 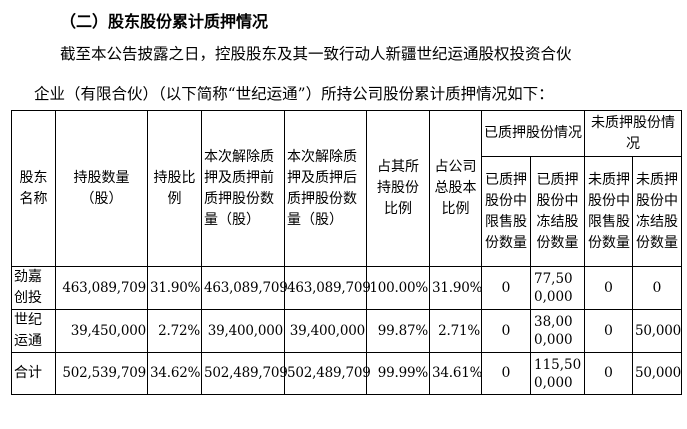 I want to click on header-unpledged-restricted: 未质押股份中限售股份数量, so click(x=608, y=211).